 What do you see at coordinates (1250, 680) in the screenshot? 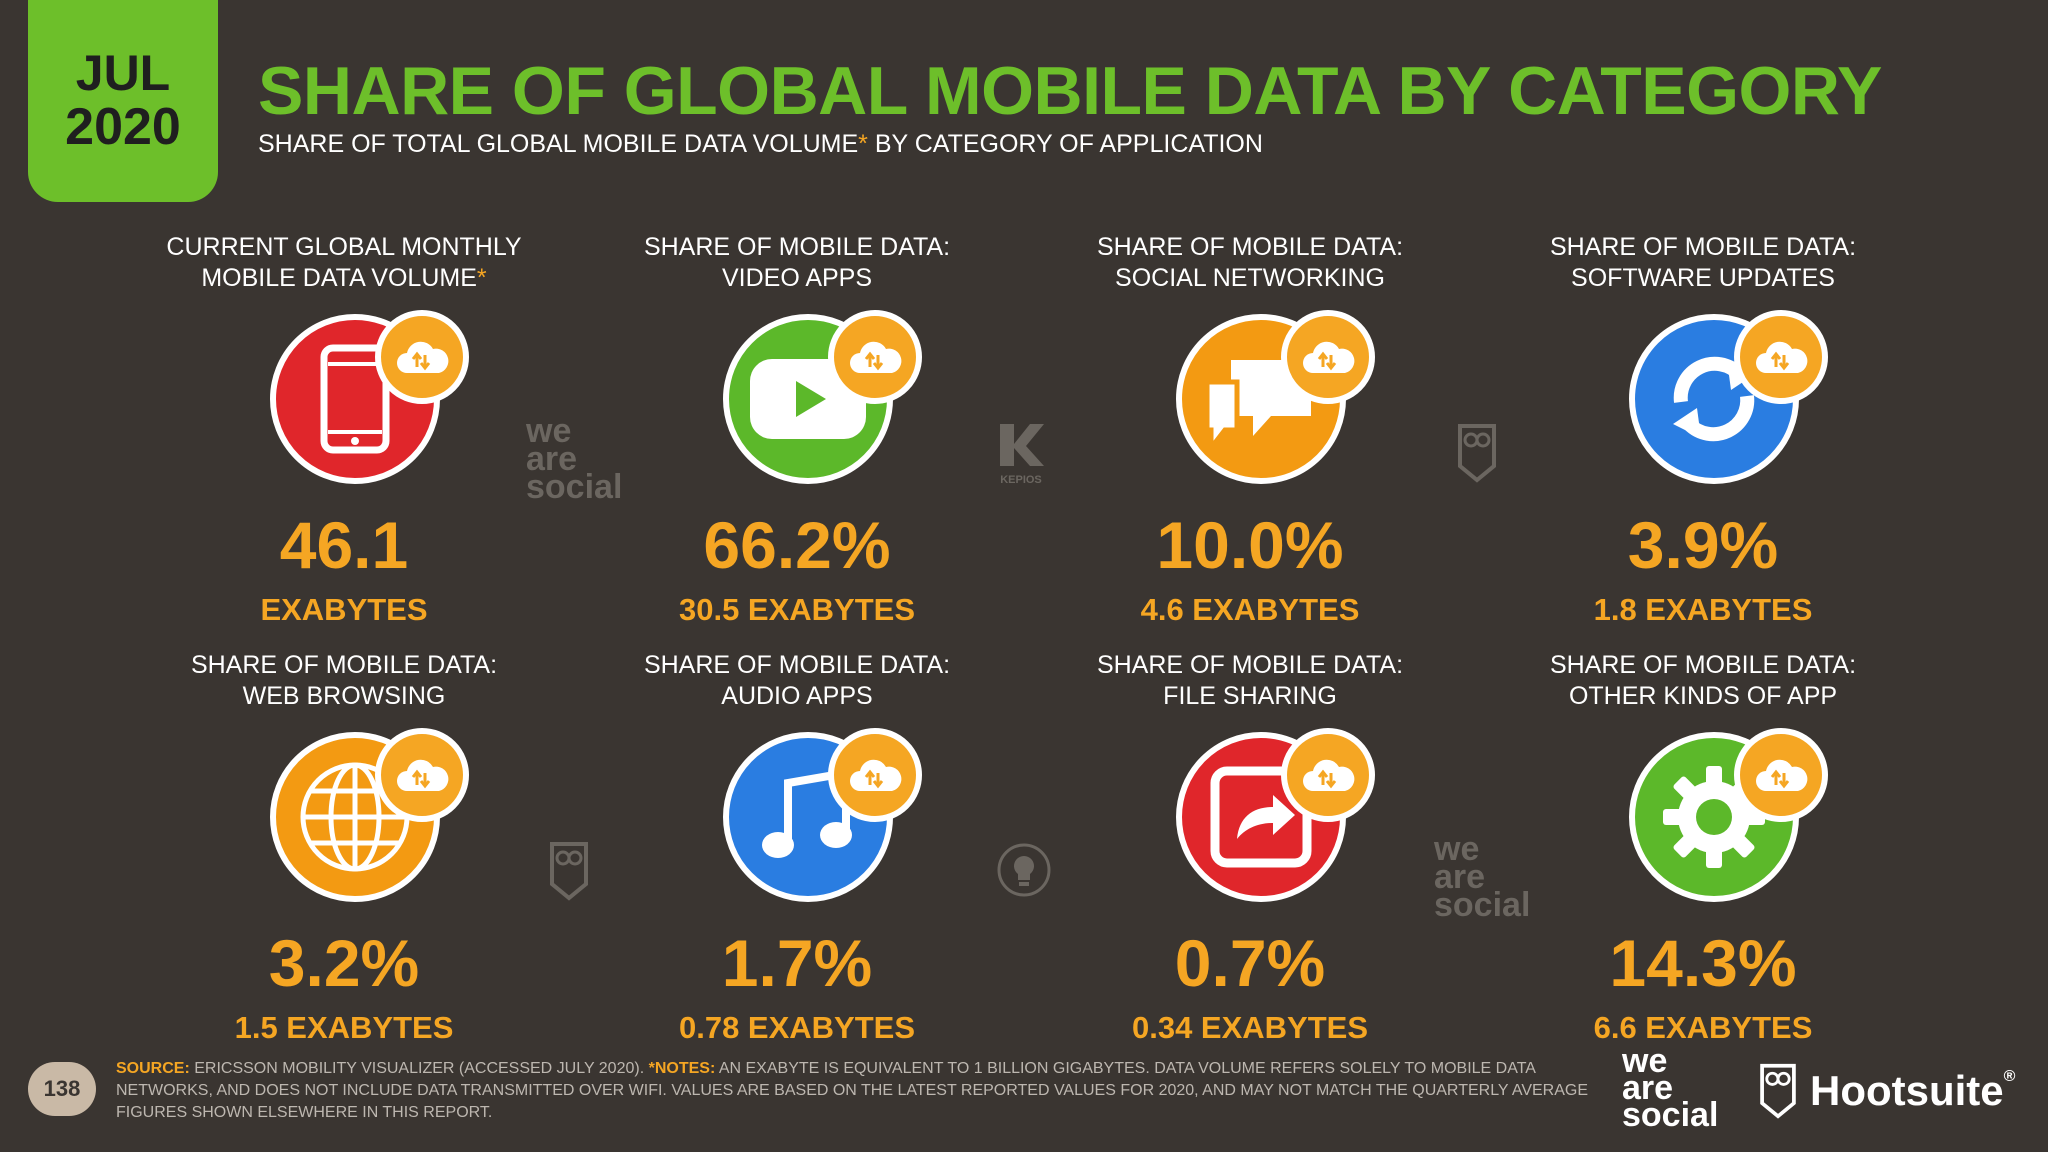
I see `card-label: SHARE OF MOBILE DATA: FILE SHARING` at bounding box center [1250, 680].